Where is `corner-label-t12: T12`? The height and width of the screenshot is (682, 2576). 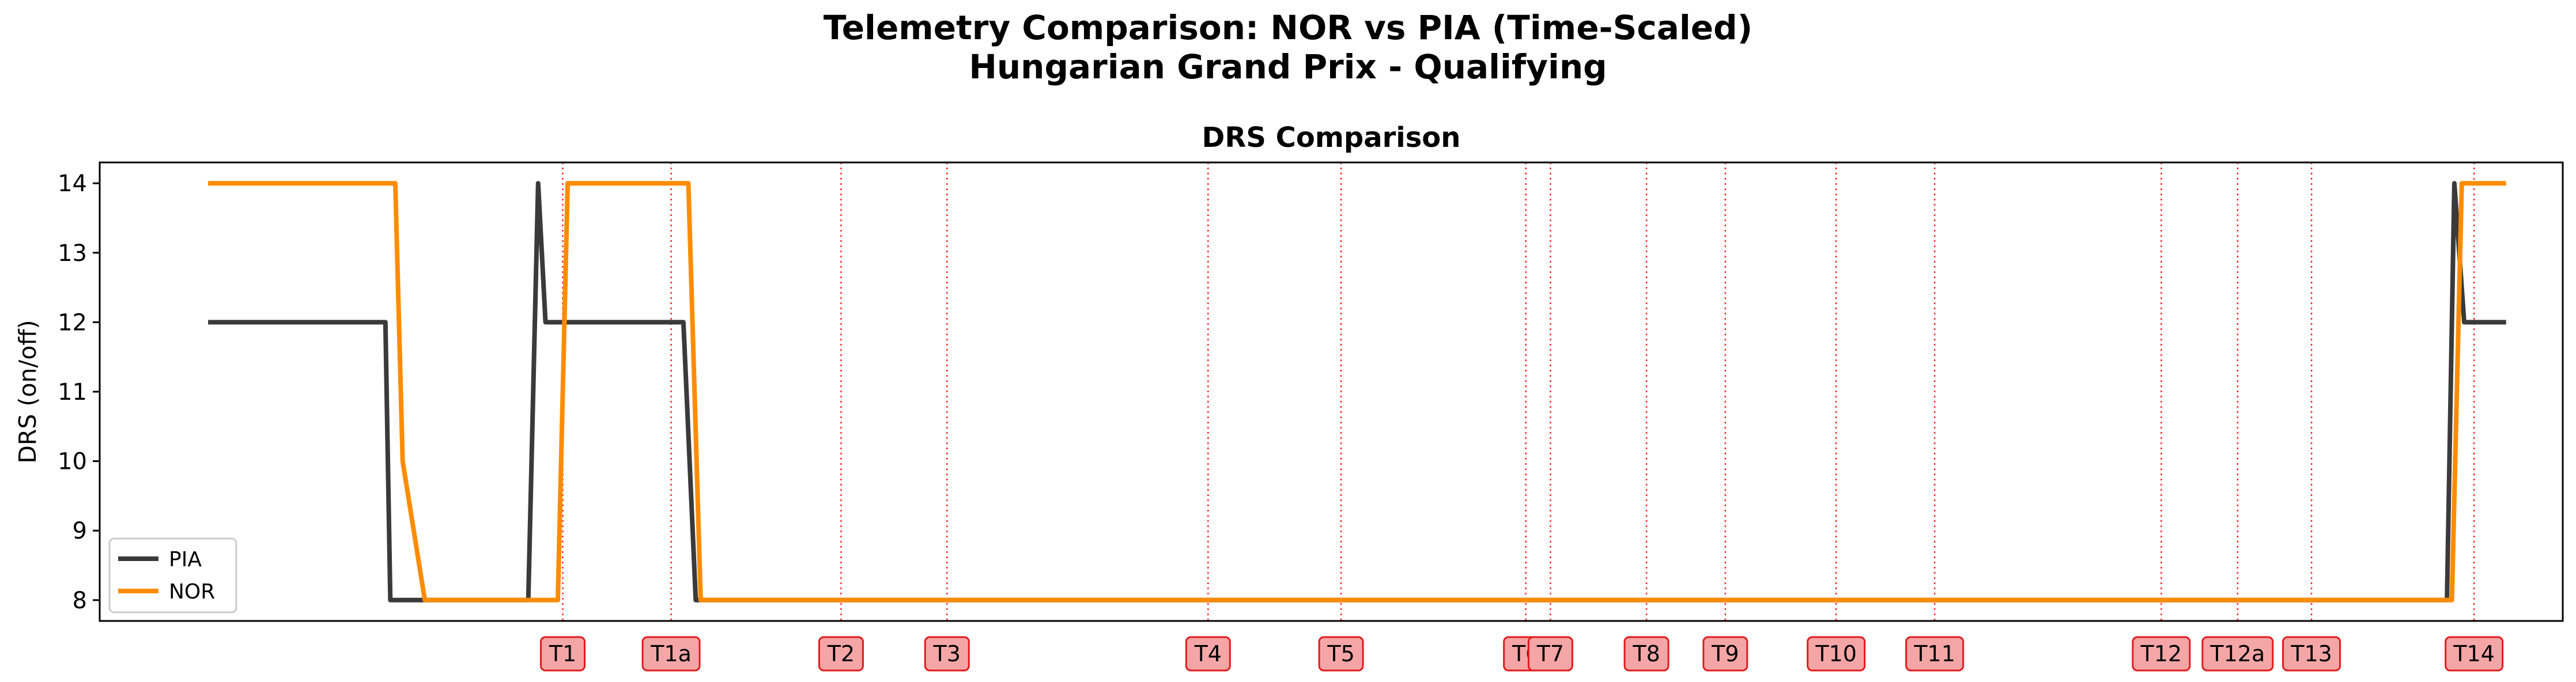 corner-label-t12: T12 is located at coordinates (2161, 653).